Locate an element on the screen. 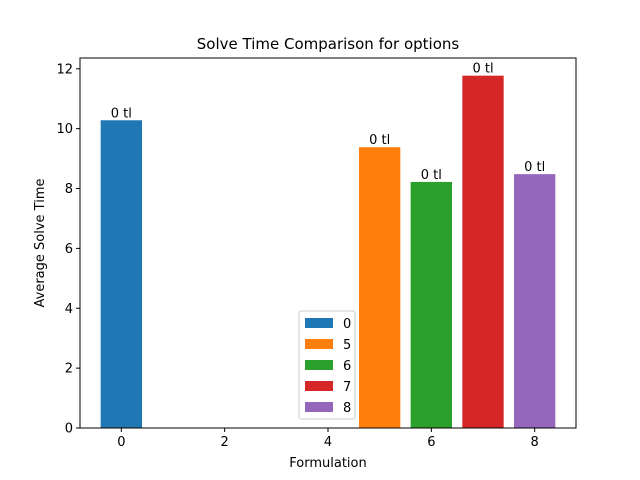  x-tick-label: 0 is located at coordinates (121, 442).